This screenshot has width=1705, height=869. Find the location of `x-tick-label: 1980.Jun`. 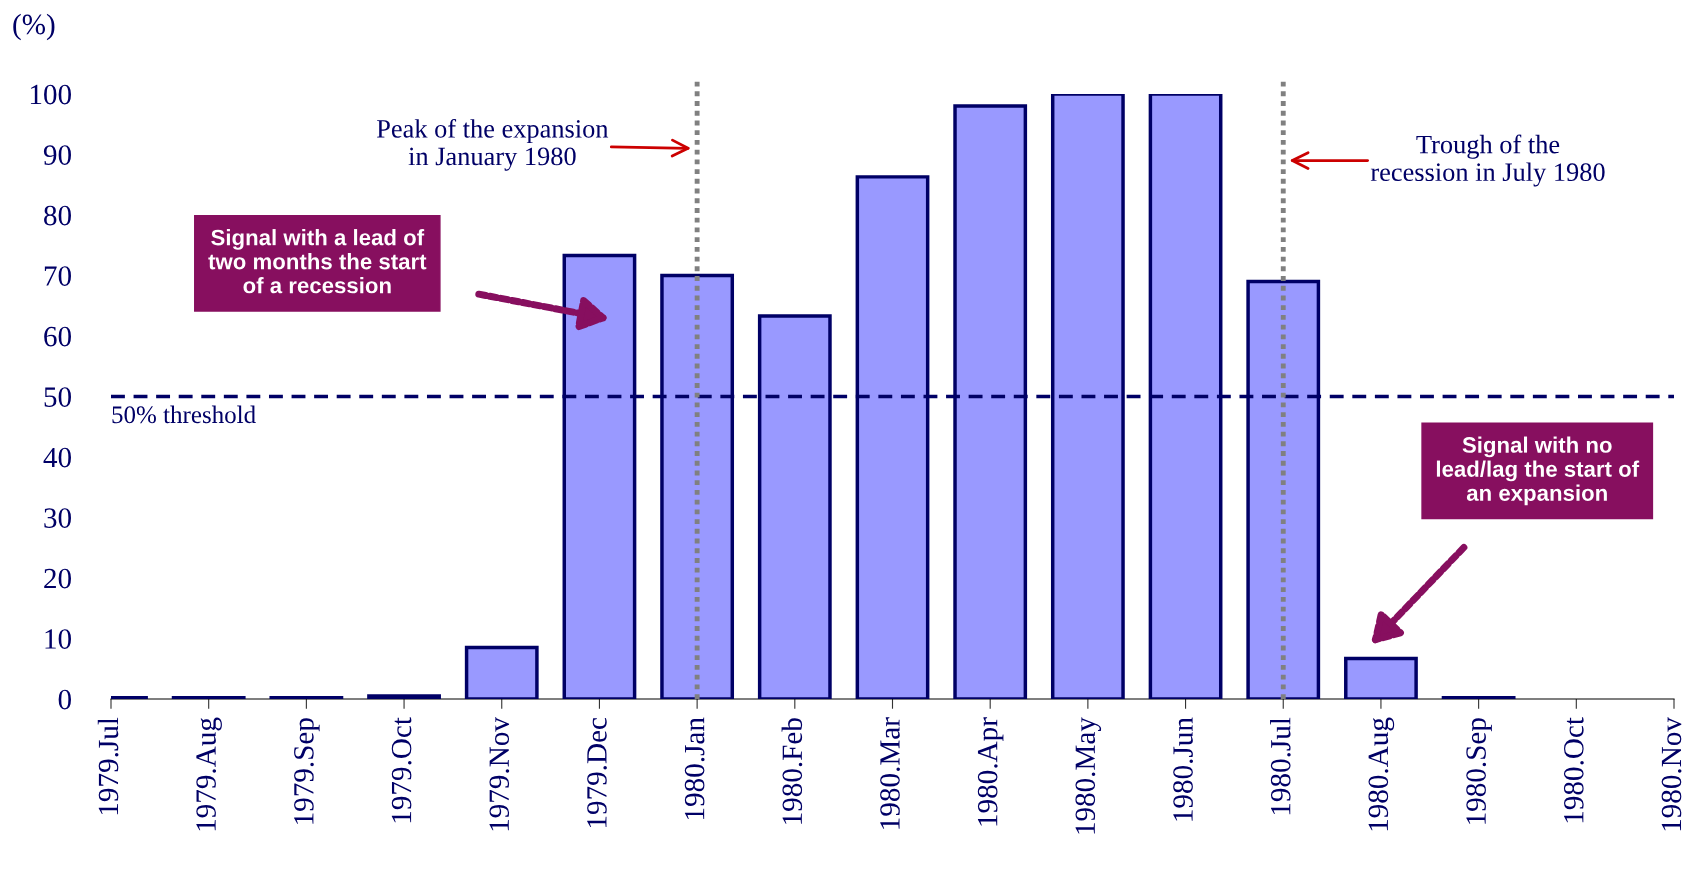

x-tick-label: 1980.Jun is located at coordinates (1183, 769).